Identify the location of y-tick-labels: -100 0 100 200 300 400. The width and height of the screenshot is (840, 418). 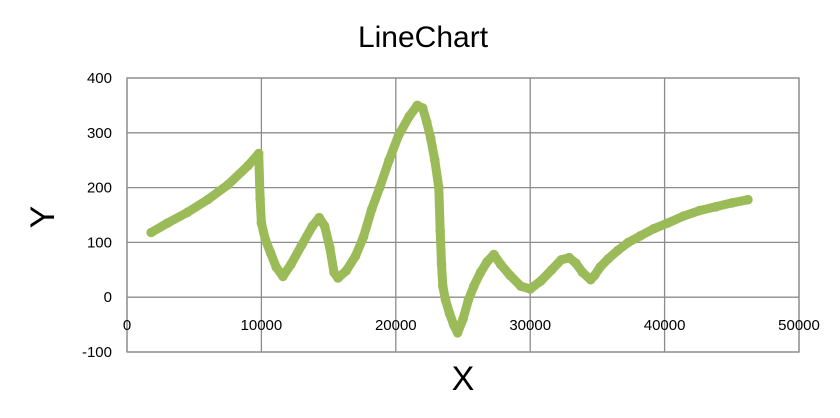
(97, 215).